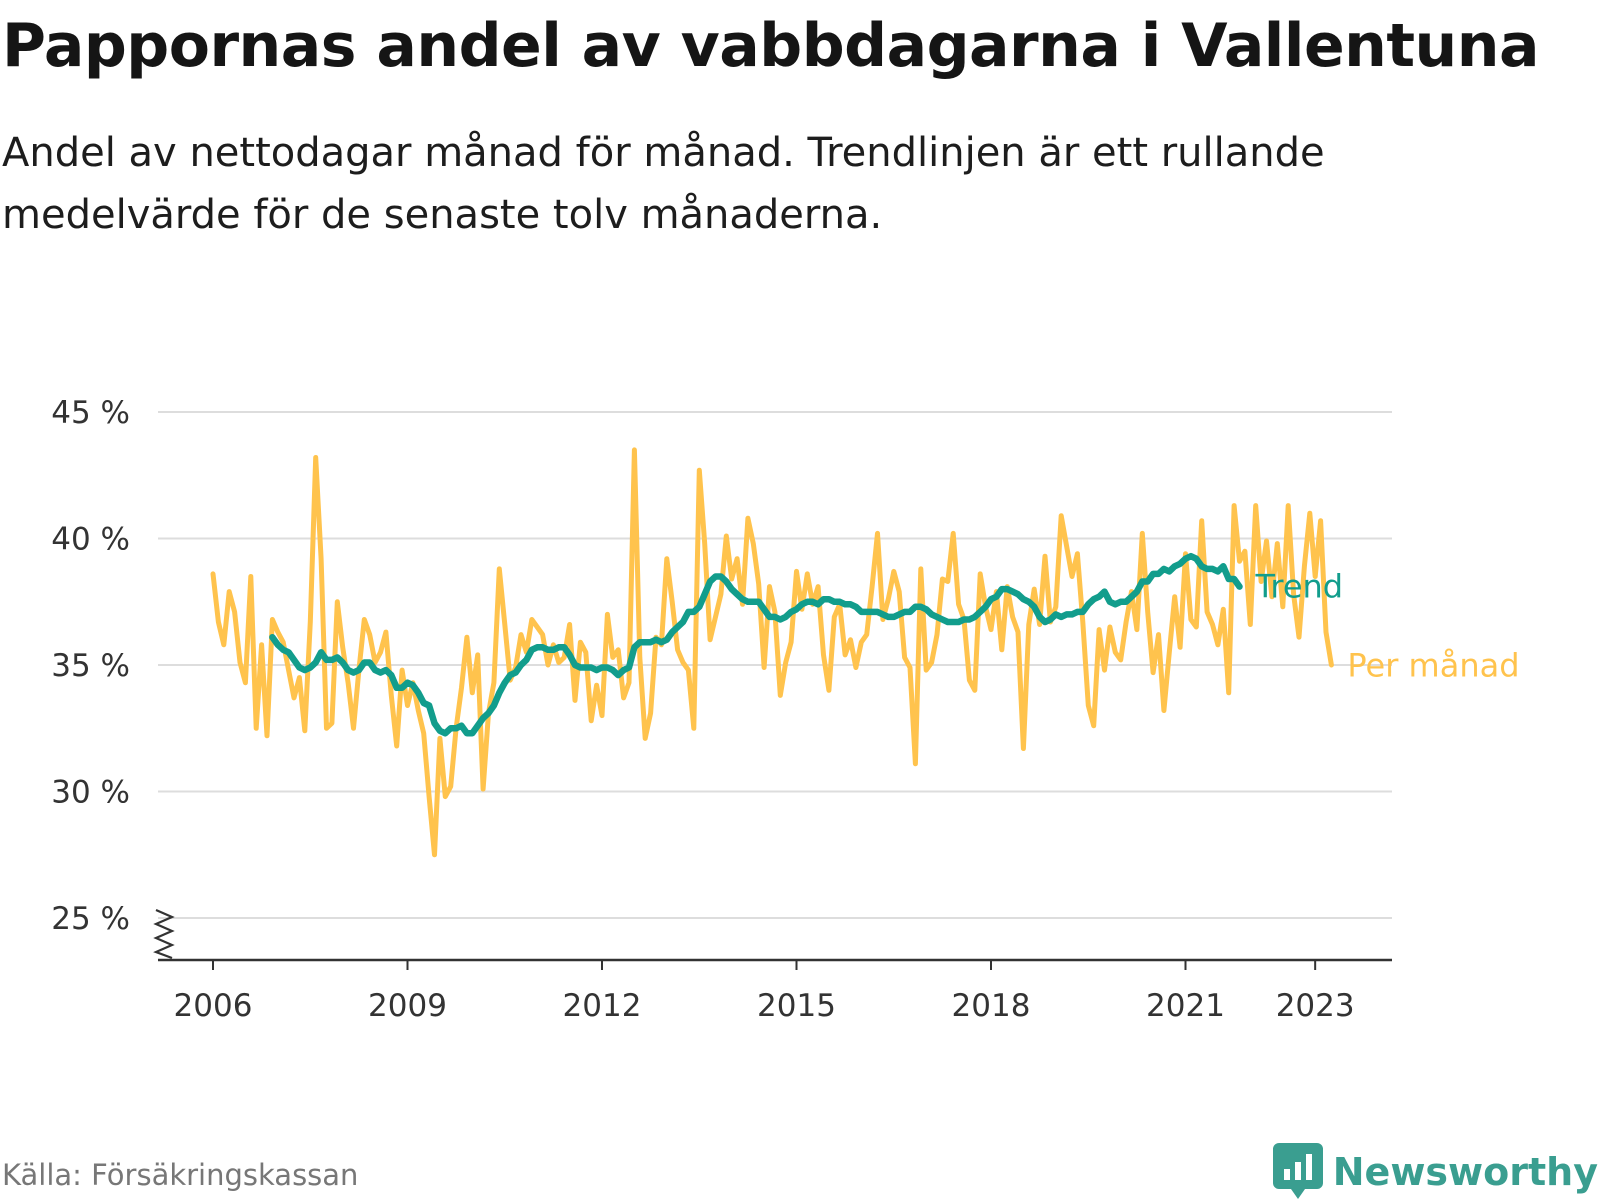  Describe the element at coordinates (1315, 1006) in the screenshot. I see `x-tick-label: 2023` at that location.